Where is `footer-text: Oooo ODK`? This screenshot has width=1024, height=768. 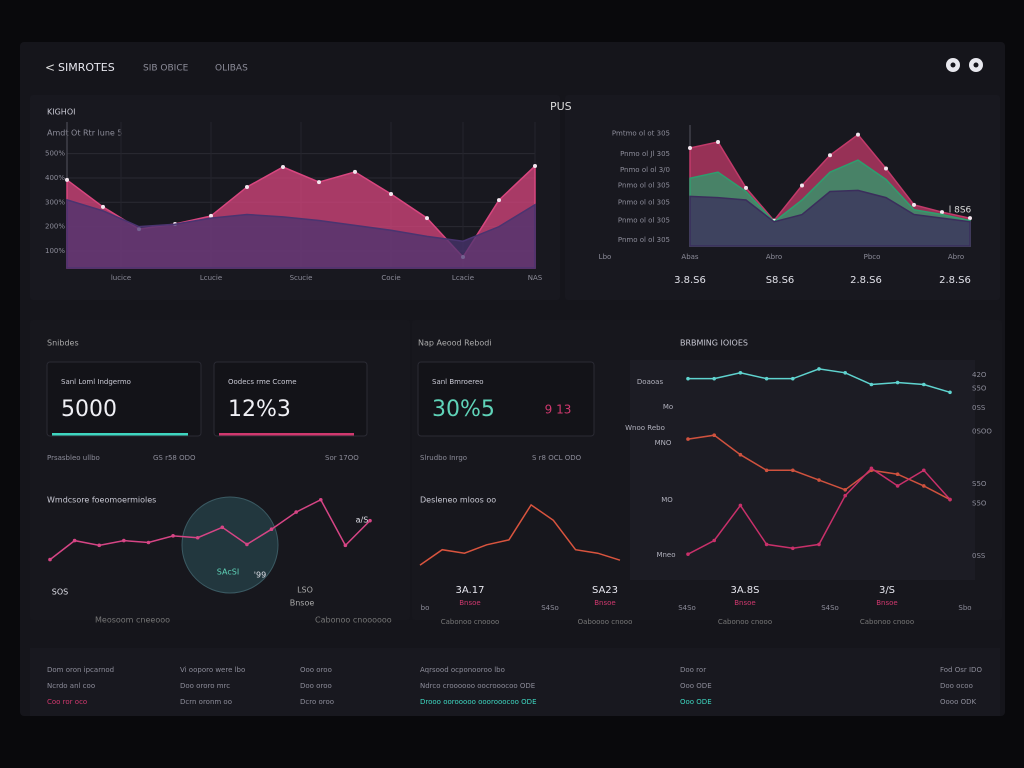
footer-text: Oooo ODK is located at coordinates (958, 702).